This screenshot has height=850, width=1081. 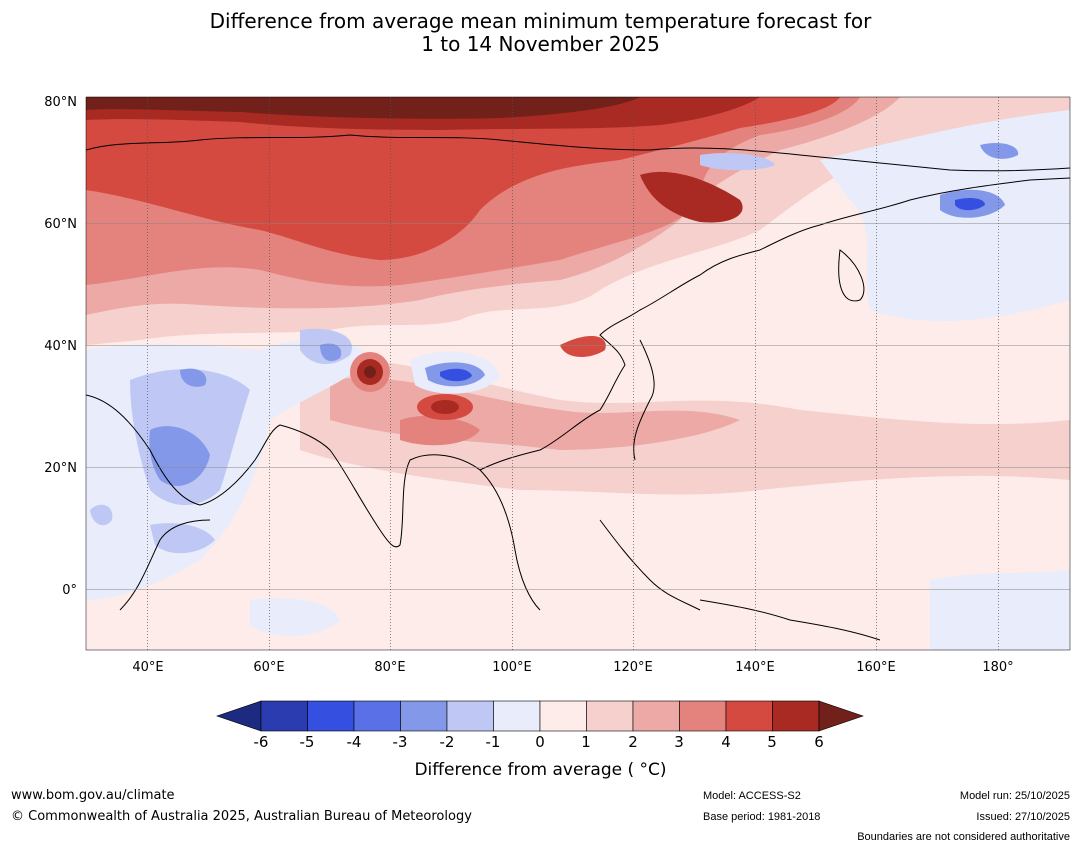 I want to click on lat-label-40n: 40°N, so click(x=60, y=346).